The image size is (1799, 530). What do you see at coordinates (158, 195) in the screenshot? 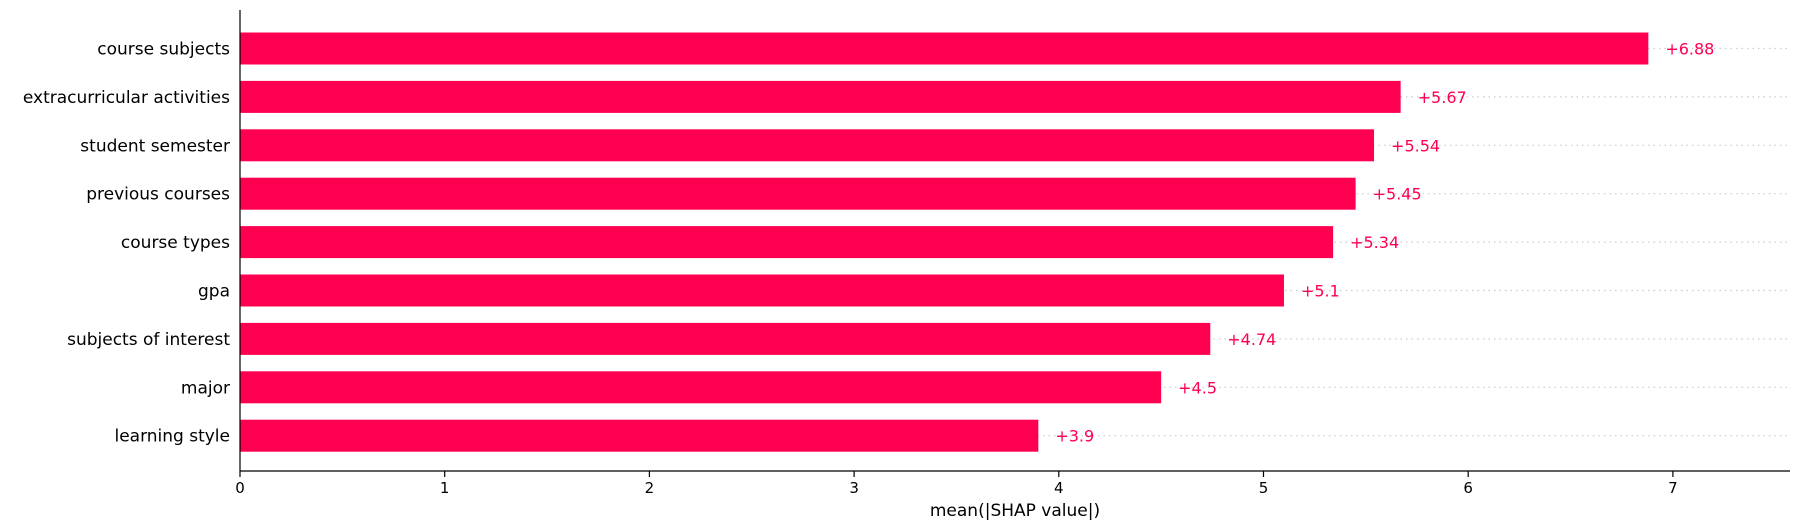
I see `category-label: previous courses` at bounding box center [158, 195].